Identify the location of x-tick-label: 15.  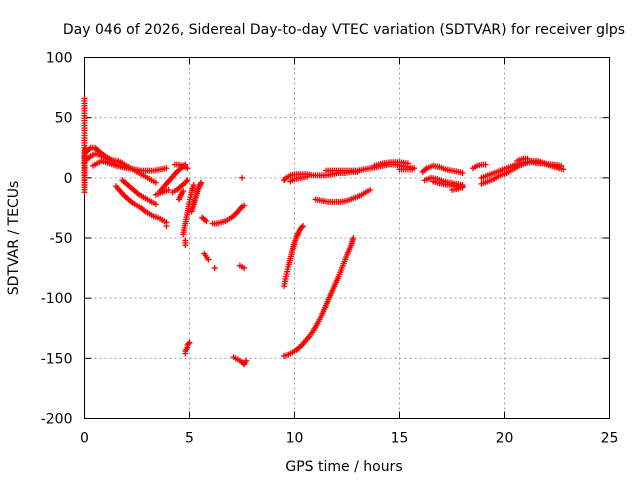
(400, 439).